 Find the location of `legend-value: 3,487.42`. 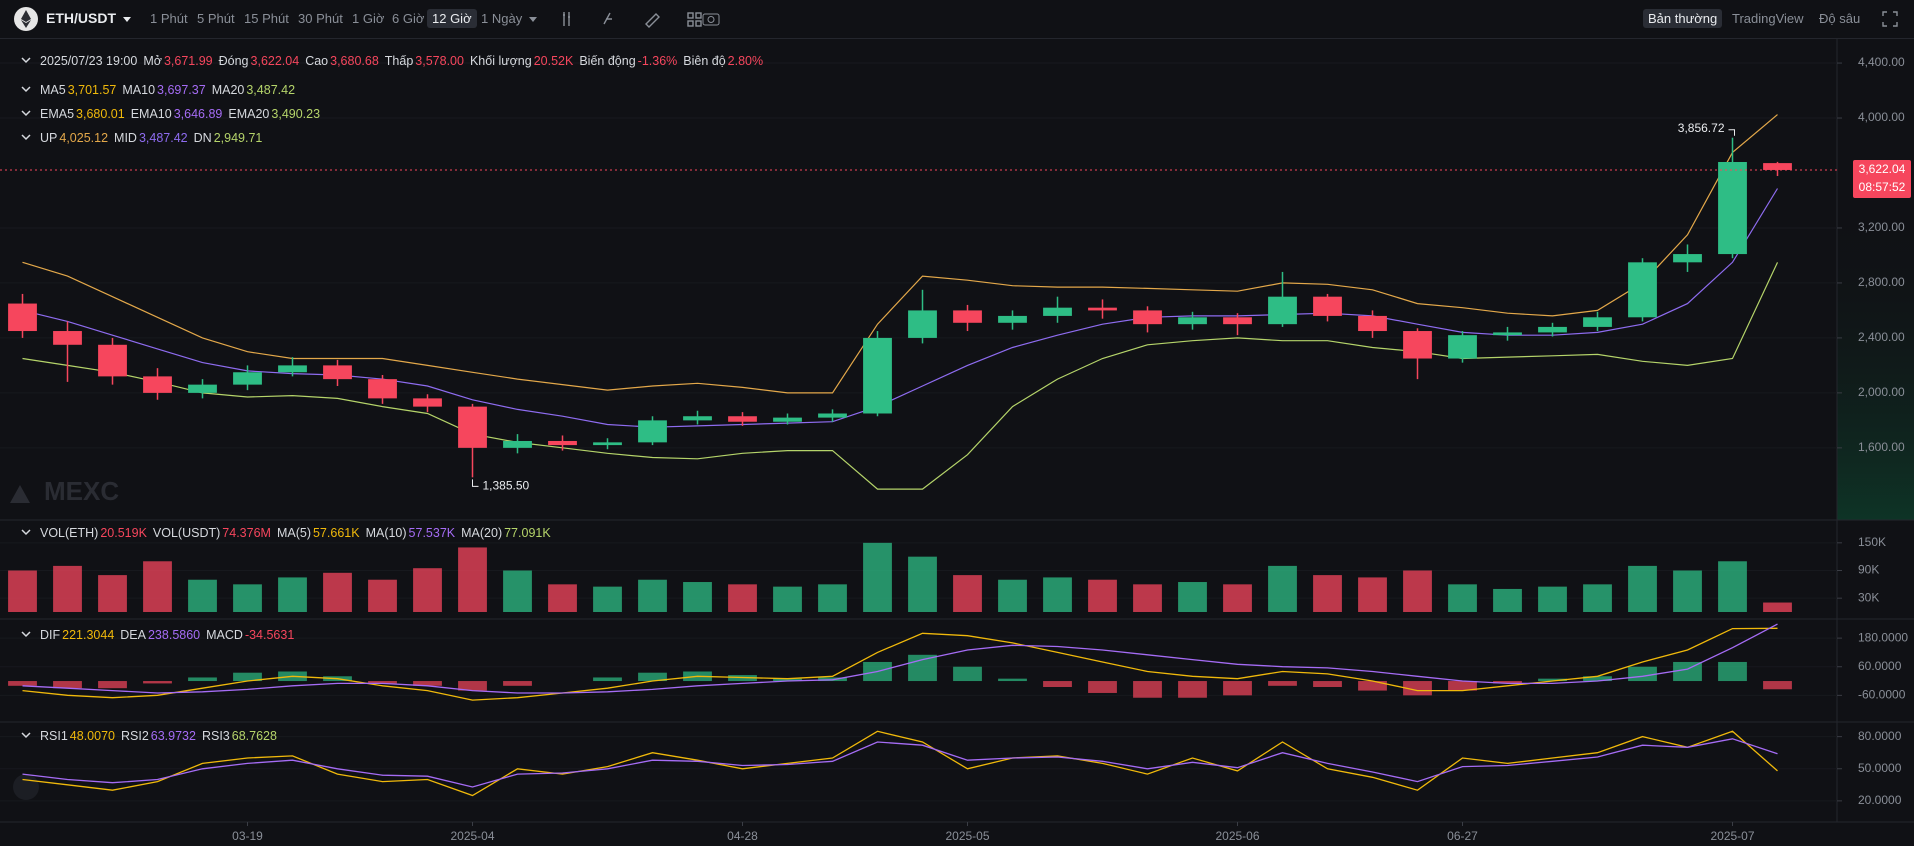

legend-value: 3,487.42 is located at coordinates (163, 138).